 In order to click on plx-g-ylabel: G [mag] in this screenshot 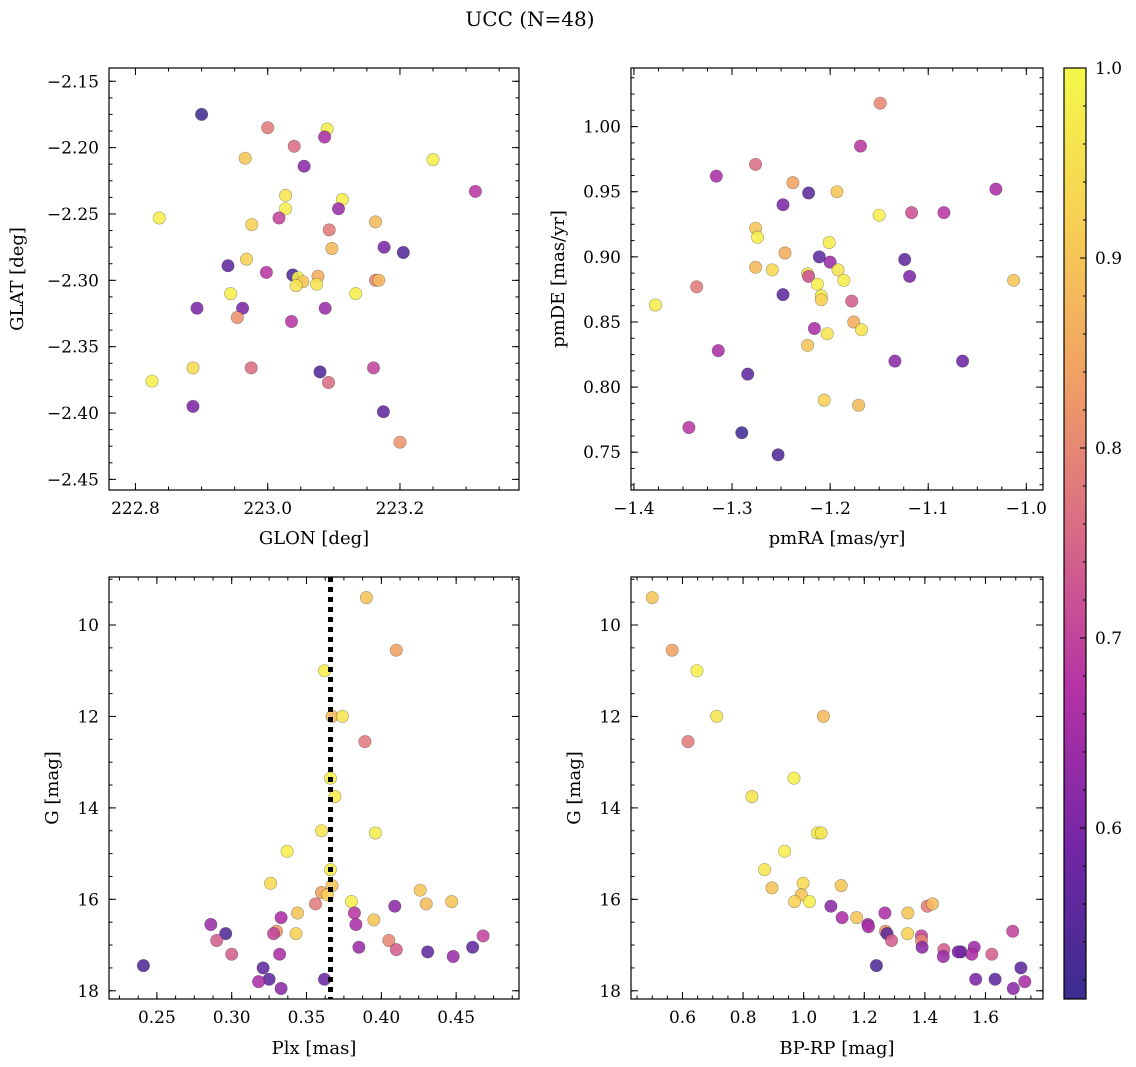, I will do `click(52, 787)`.